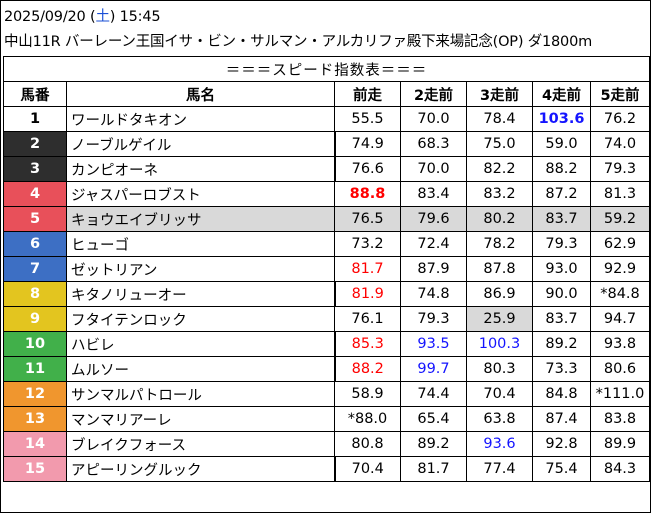 The height and width of the screenshot is (515, 653). I want to click on race-datetime: 2025/09/20 (土) 15:45, so click(82, 15).